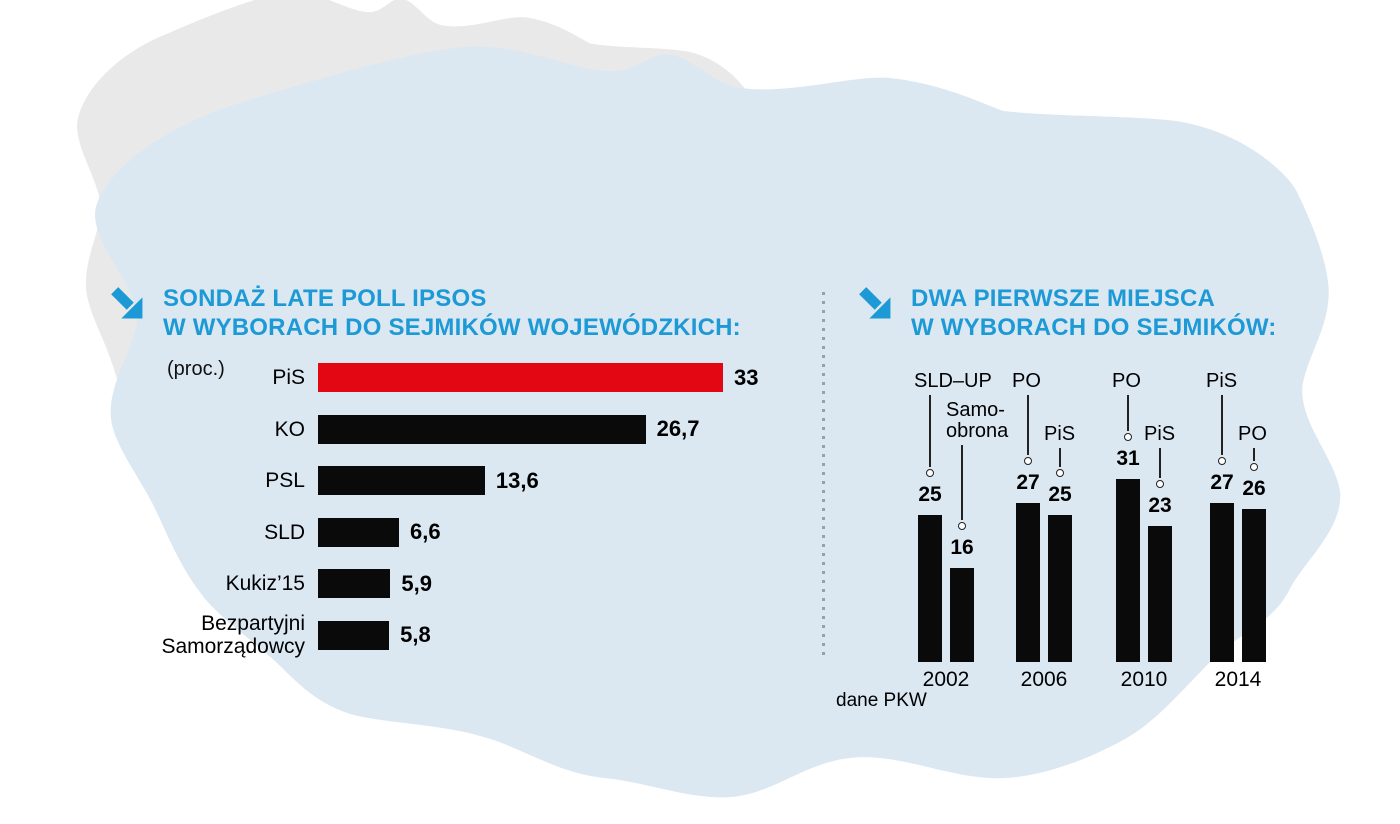  Describe the element at coordinates (1160, 506) in the screenshot. I see `value-label: 23` at that location.